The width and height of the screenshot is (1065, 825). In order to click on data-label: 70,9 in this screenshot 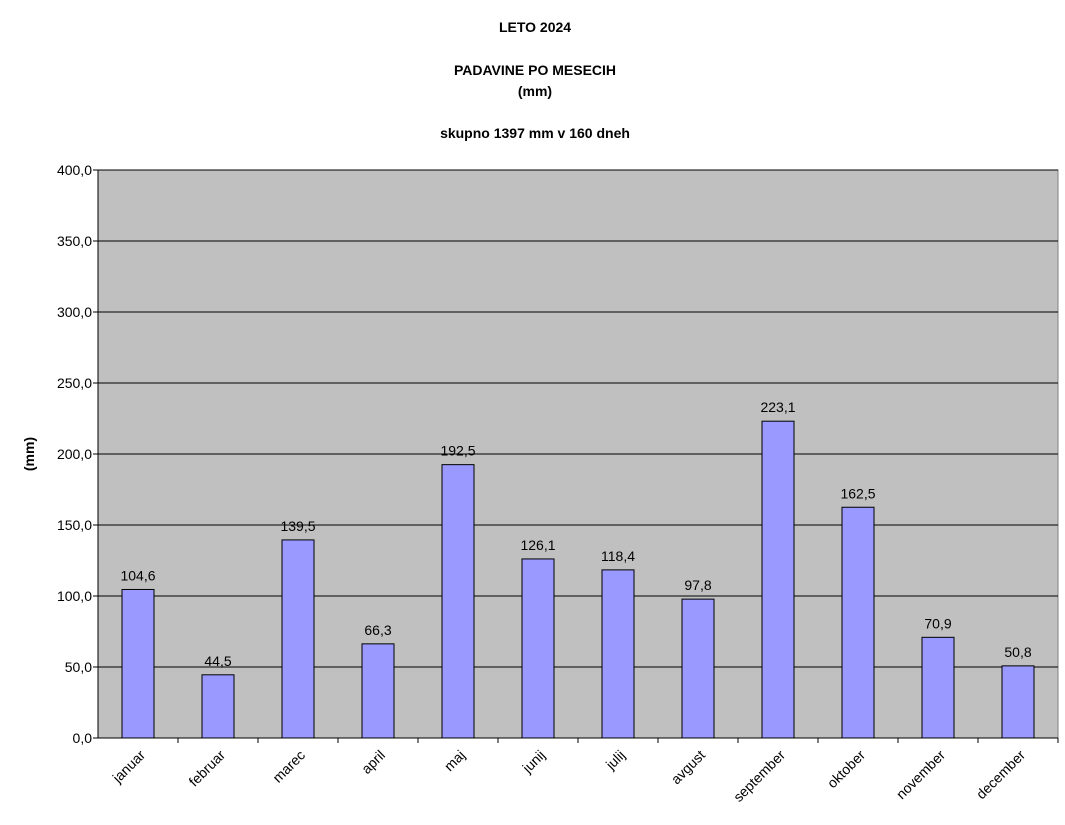, I will do `click(937, 623)`.